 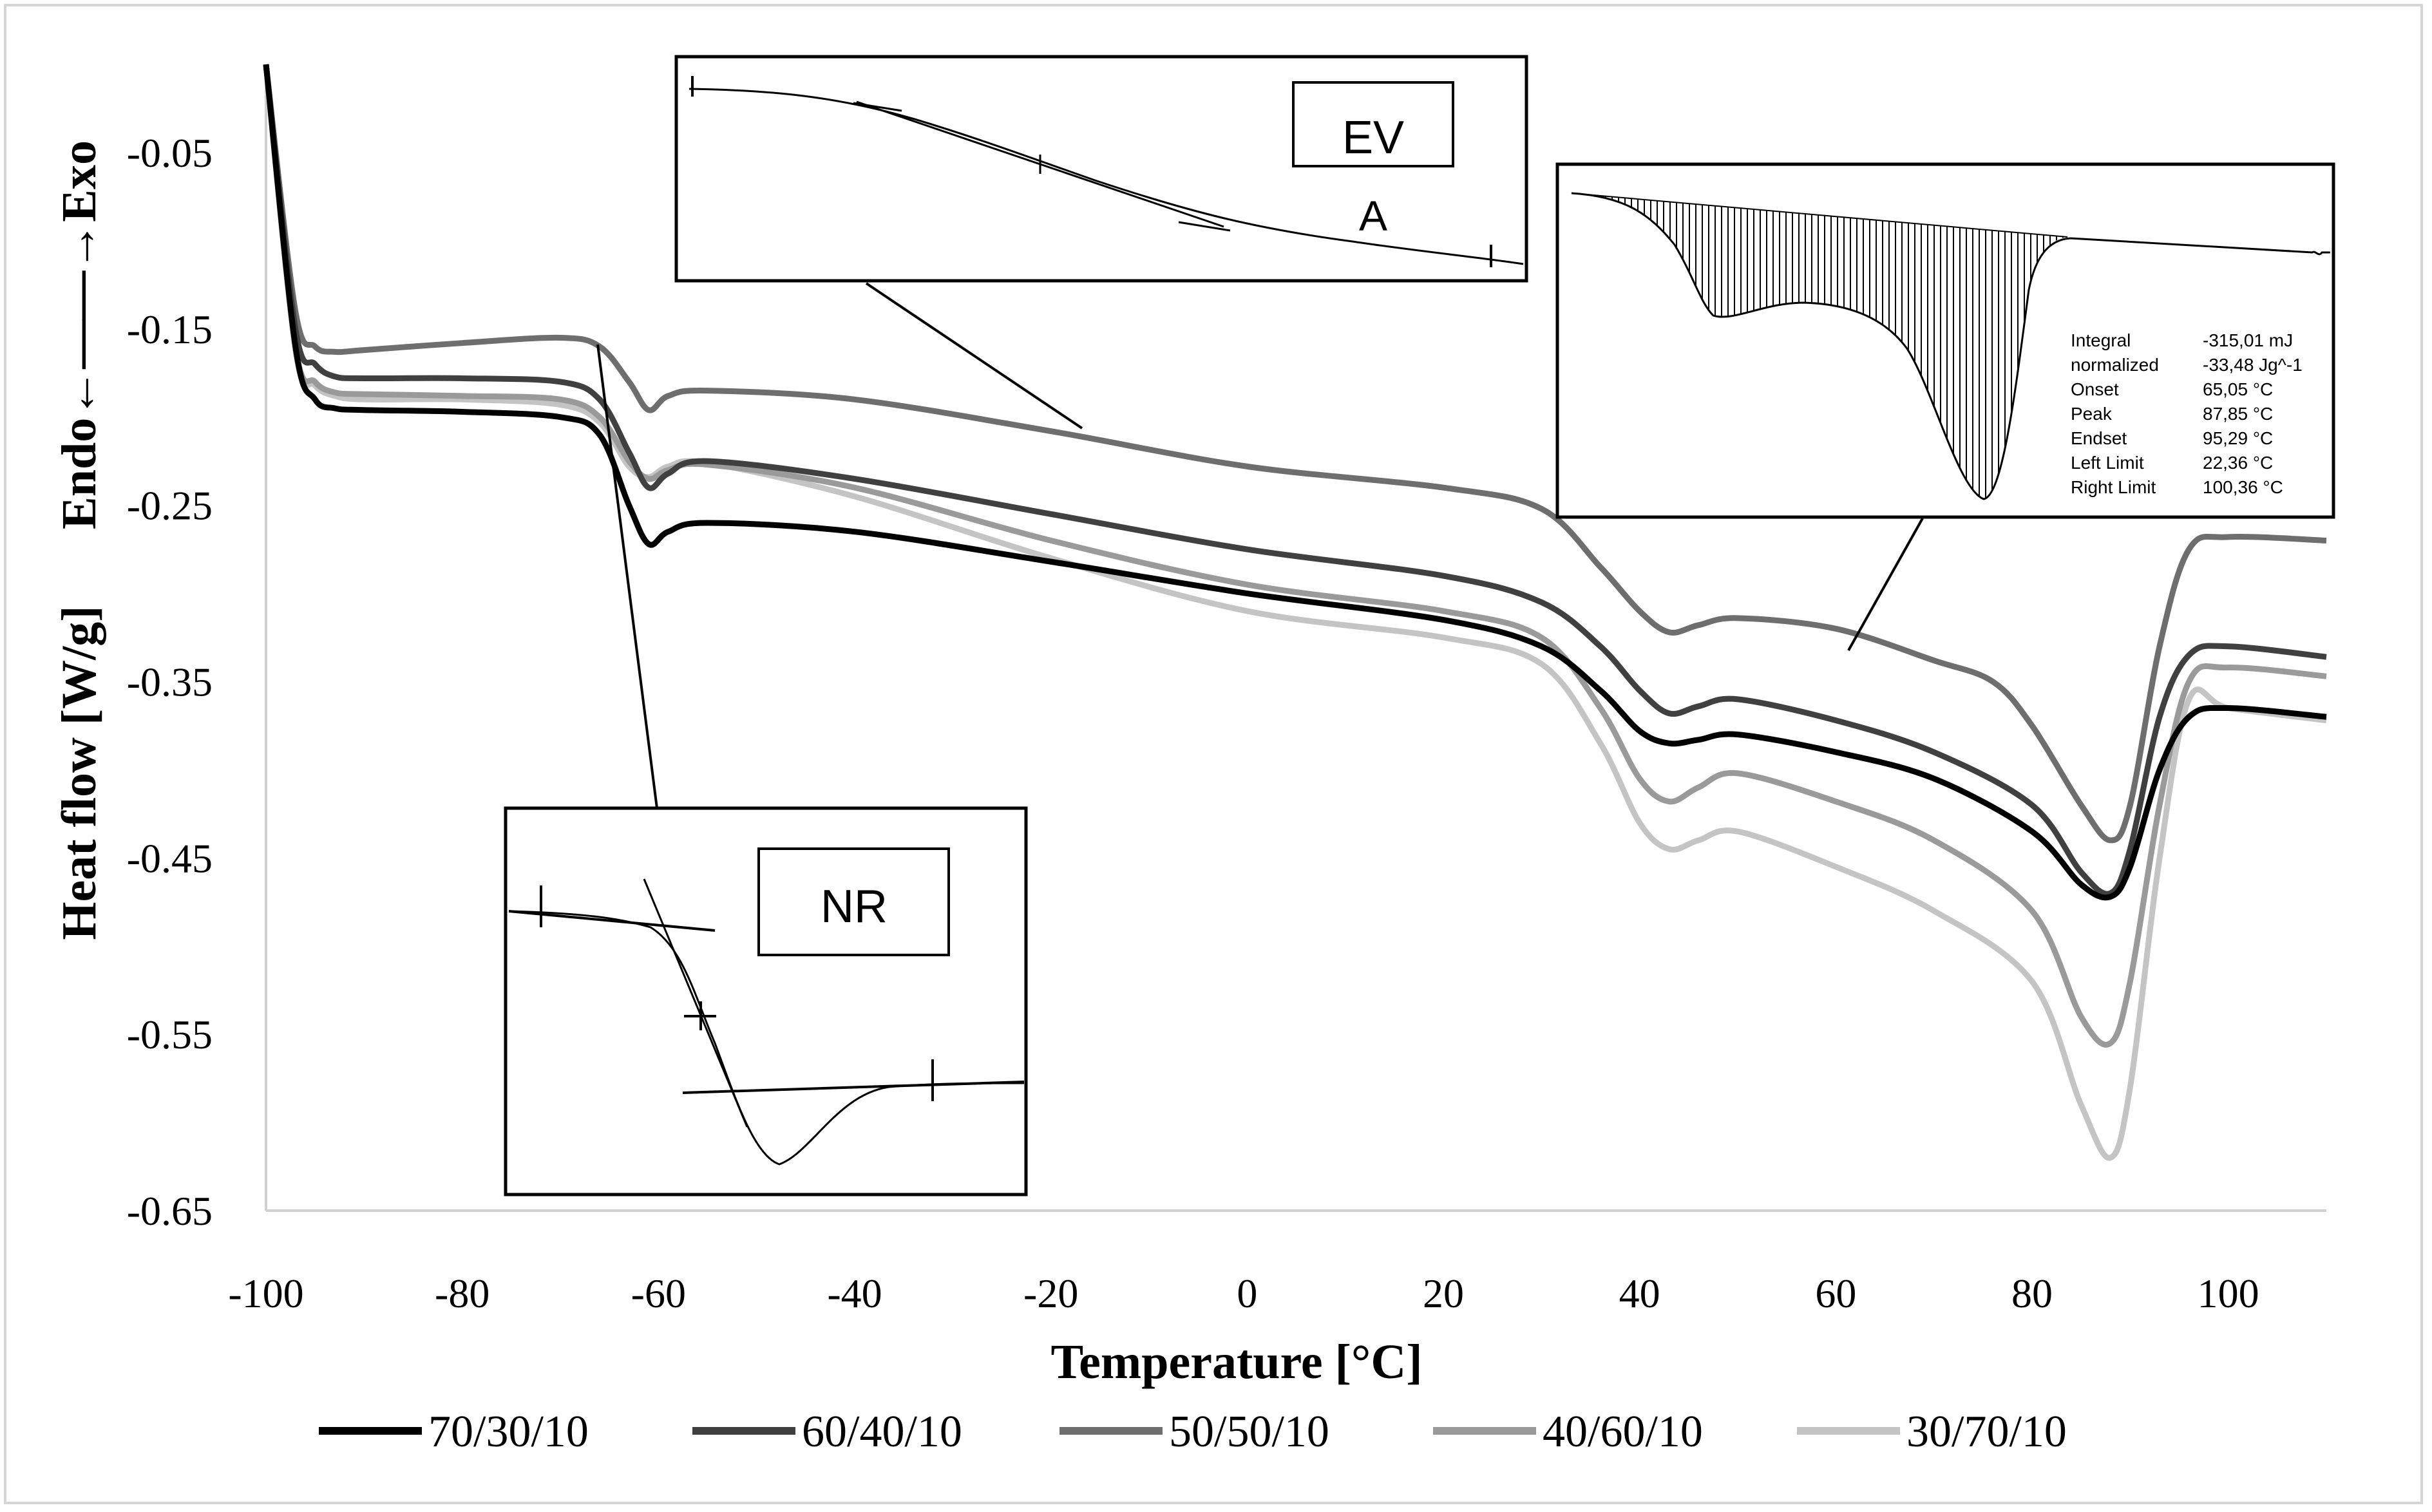 What do you see at coordinates (79, 334) in the screenshot?
I see `y-axis-secondary-label: Endo←——→Exo` at bounding box center [79, 334].